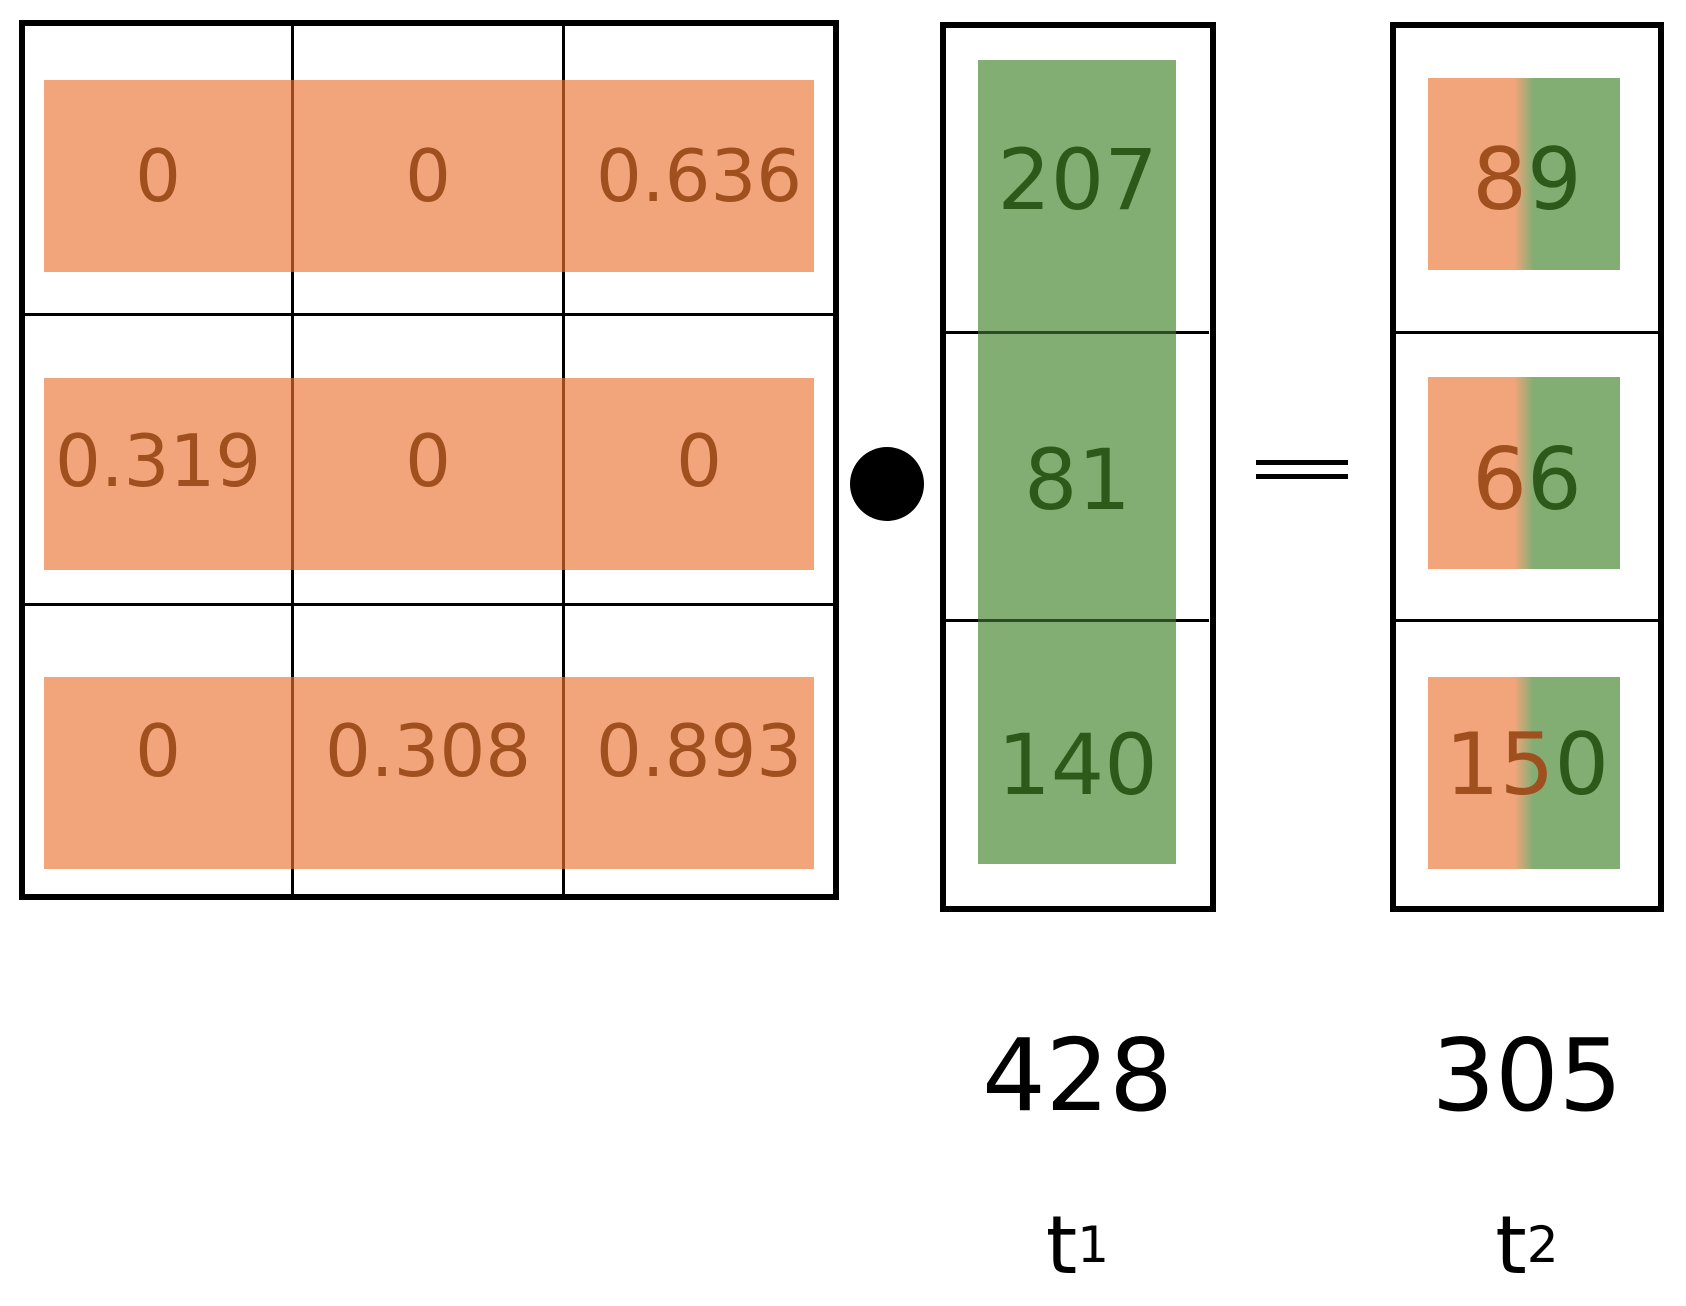 This screenshot has width=1686, height=1306. I want to click on result-label-base: t, so click(1511, 1245).